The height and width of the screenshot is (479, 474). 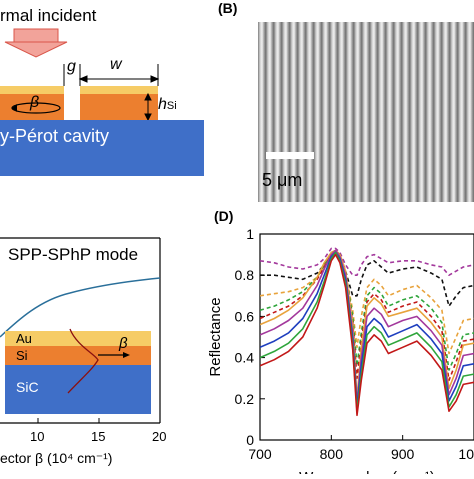 What do you see at coordinates (111, 75) in the screenshot?
I see `dimension-marks` at bounding box center [111, 75].